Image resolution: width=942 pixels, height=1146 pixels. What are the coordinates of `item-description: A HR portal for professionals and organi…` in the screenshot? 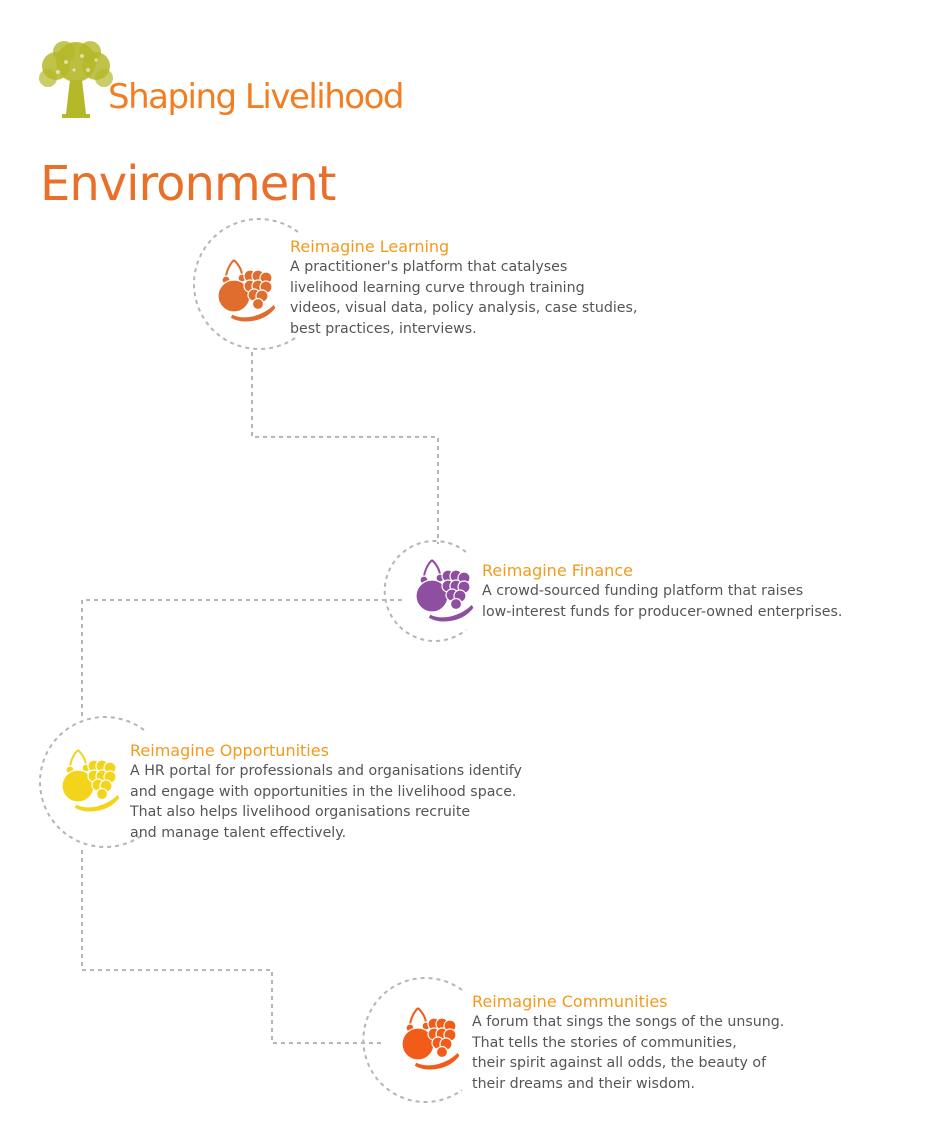 It's located at (326, 802).